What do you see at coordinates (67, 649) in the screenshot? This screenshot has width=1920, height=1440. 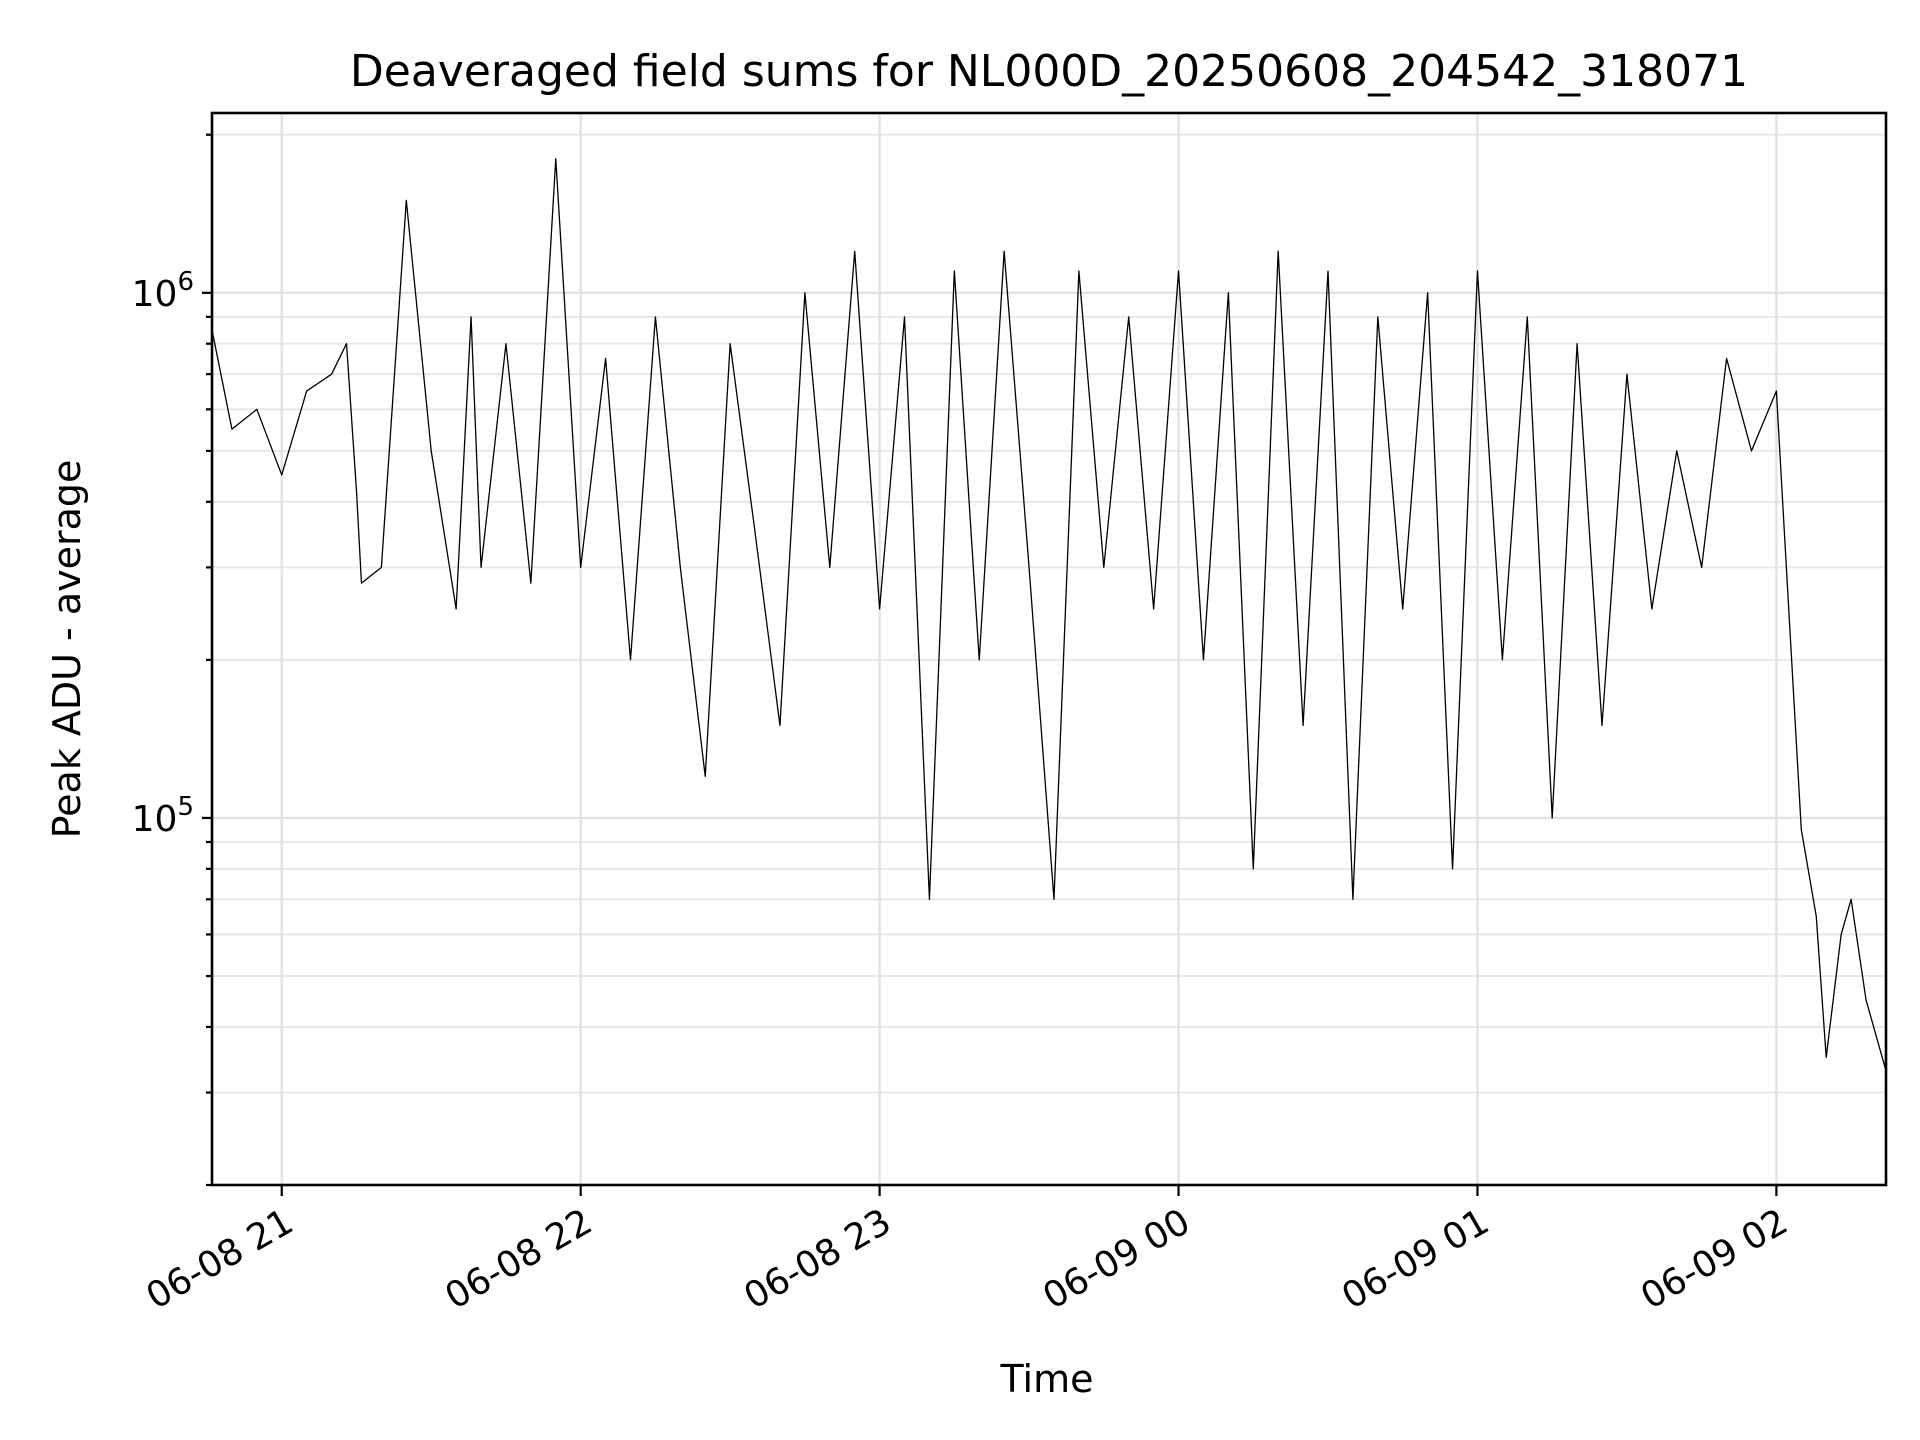 I see `y-axis-label: Peak ADU - average` at bounding box center [67, 649].